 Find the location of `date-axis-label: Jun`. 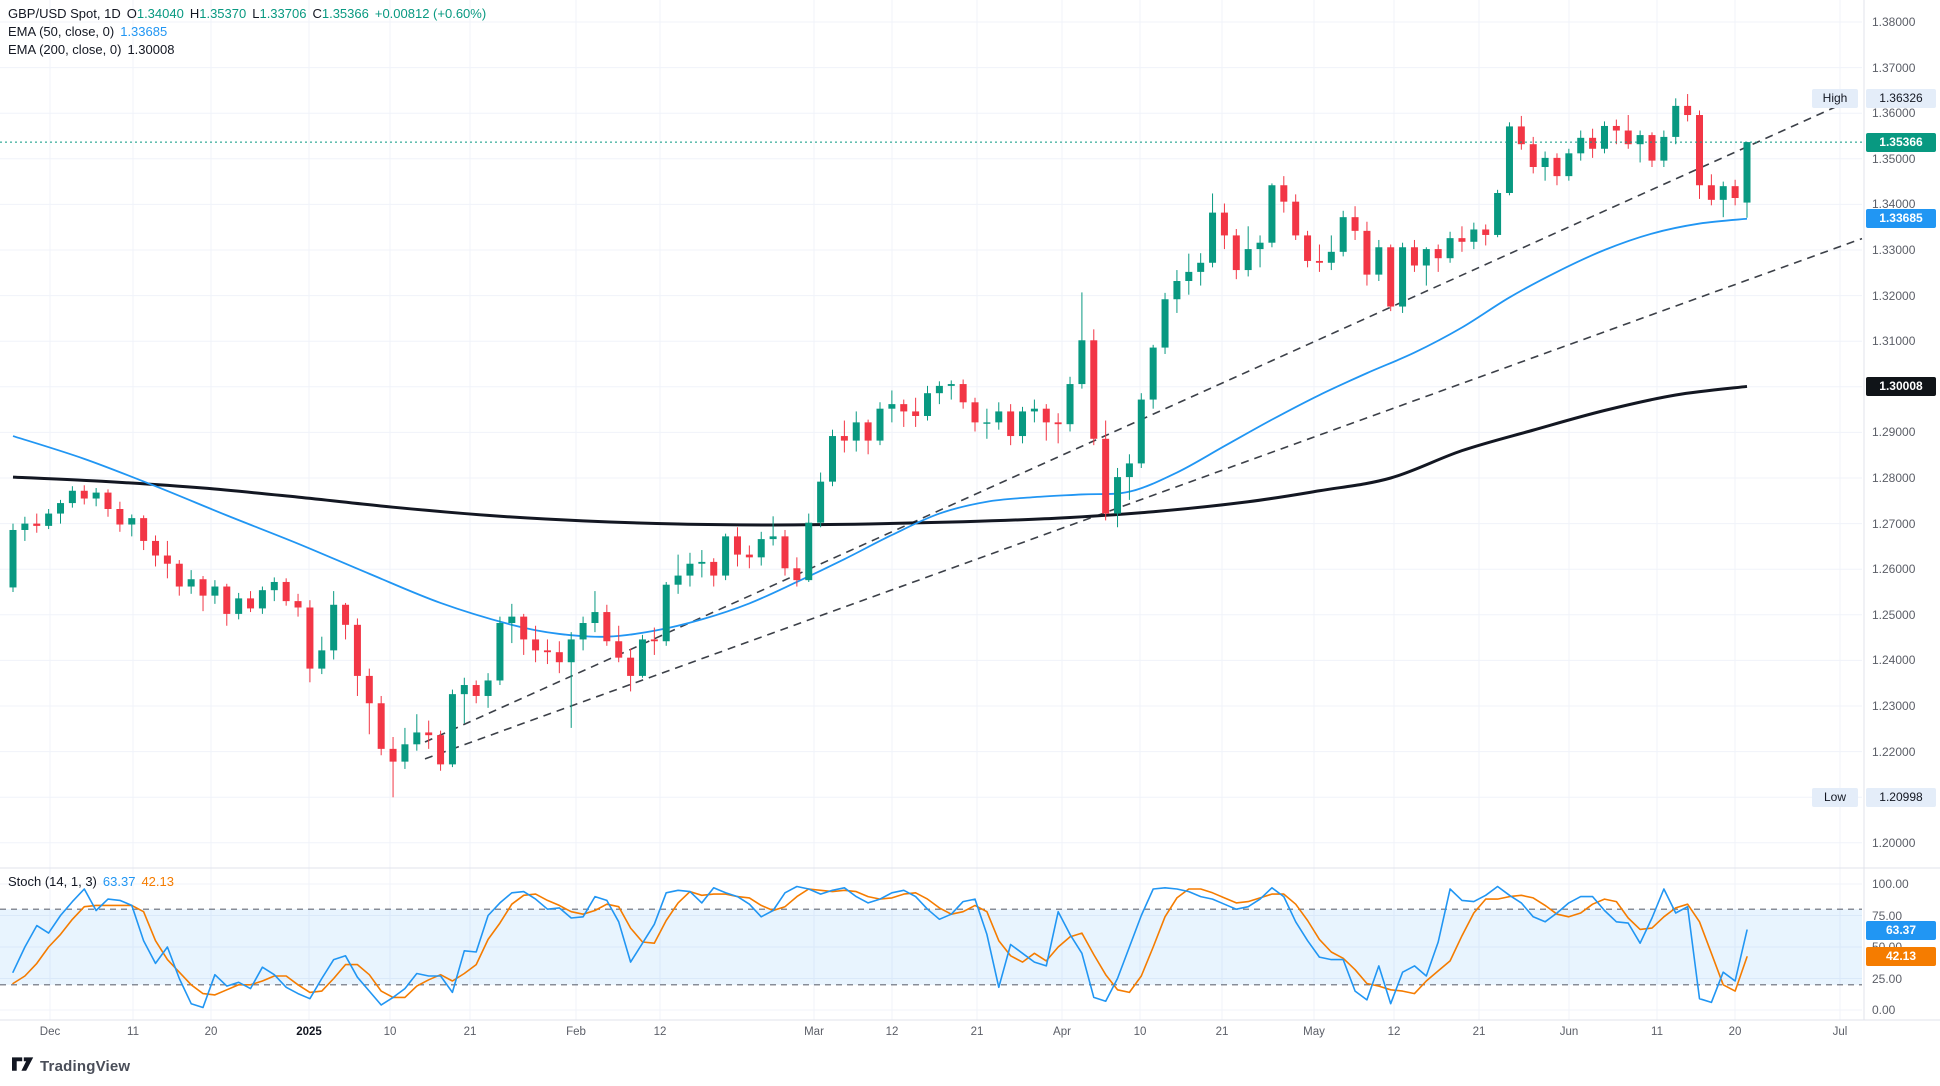

date-axis-label: Jun is located at coordinates (1569, 1032).